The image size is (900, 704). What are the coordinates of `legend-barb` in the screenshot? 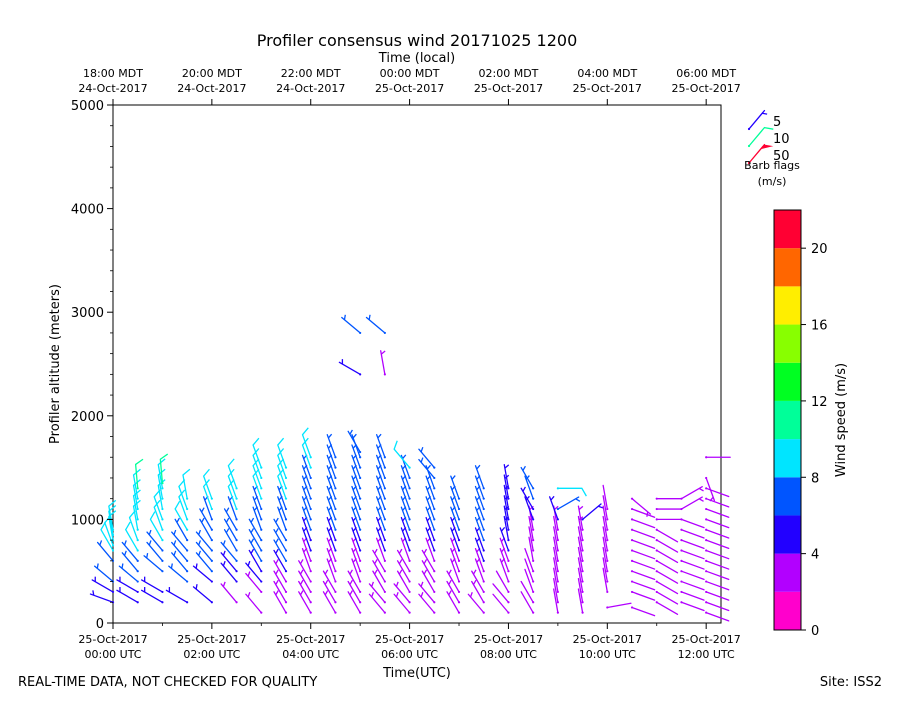 It's located at (757, 120).